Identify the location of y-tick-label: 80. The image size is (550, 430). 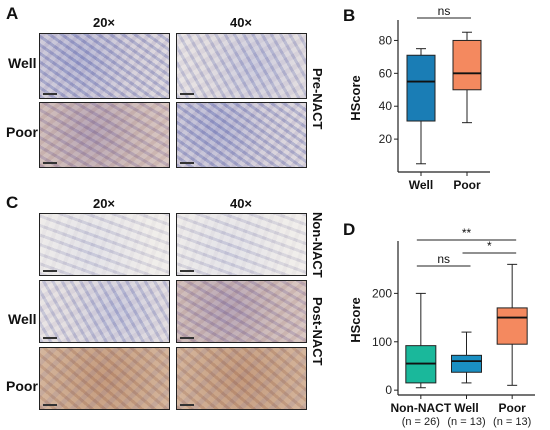
(386, 40).